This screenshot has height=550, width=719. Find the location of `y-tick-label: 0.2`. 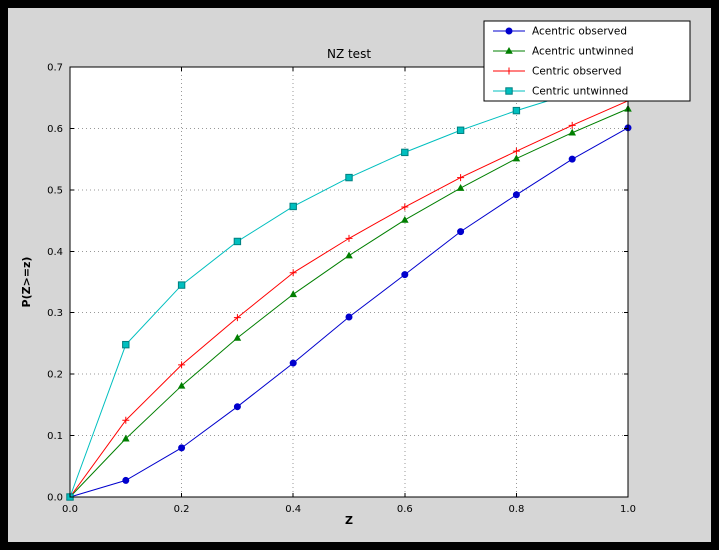

y-tick-label: 0.2 is located at coordinates (55, 375).